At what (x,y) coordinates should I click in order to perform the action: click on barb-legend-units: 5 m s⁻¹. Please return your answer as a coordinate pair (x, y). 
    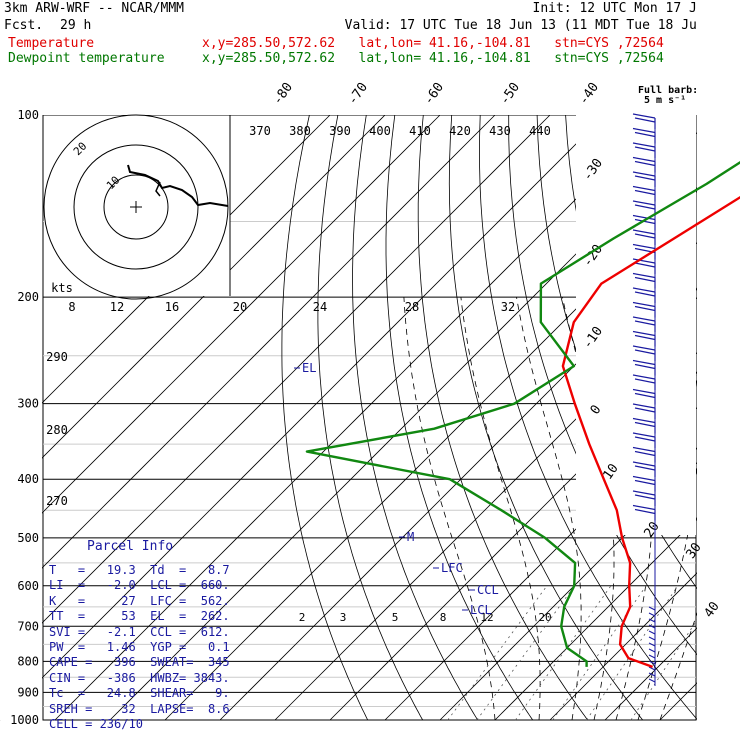
    Looking at the image, I should click on (665, 100).